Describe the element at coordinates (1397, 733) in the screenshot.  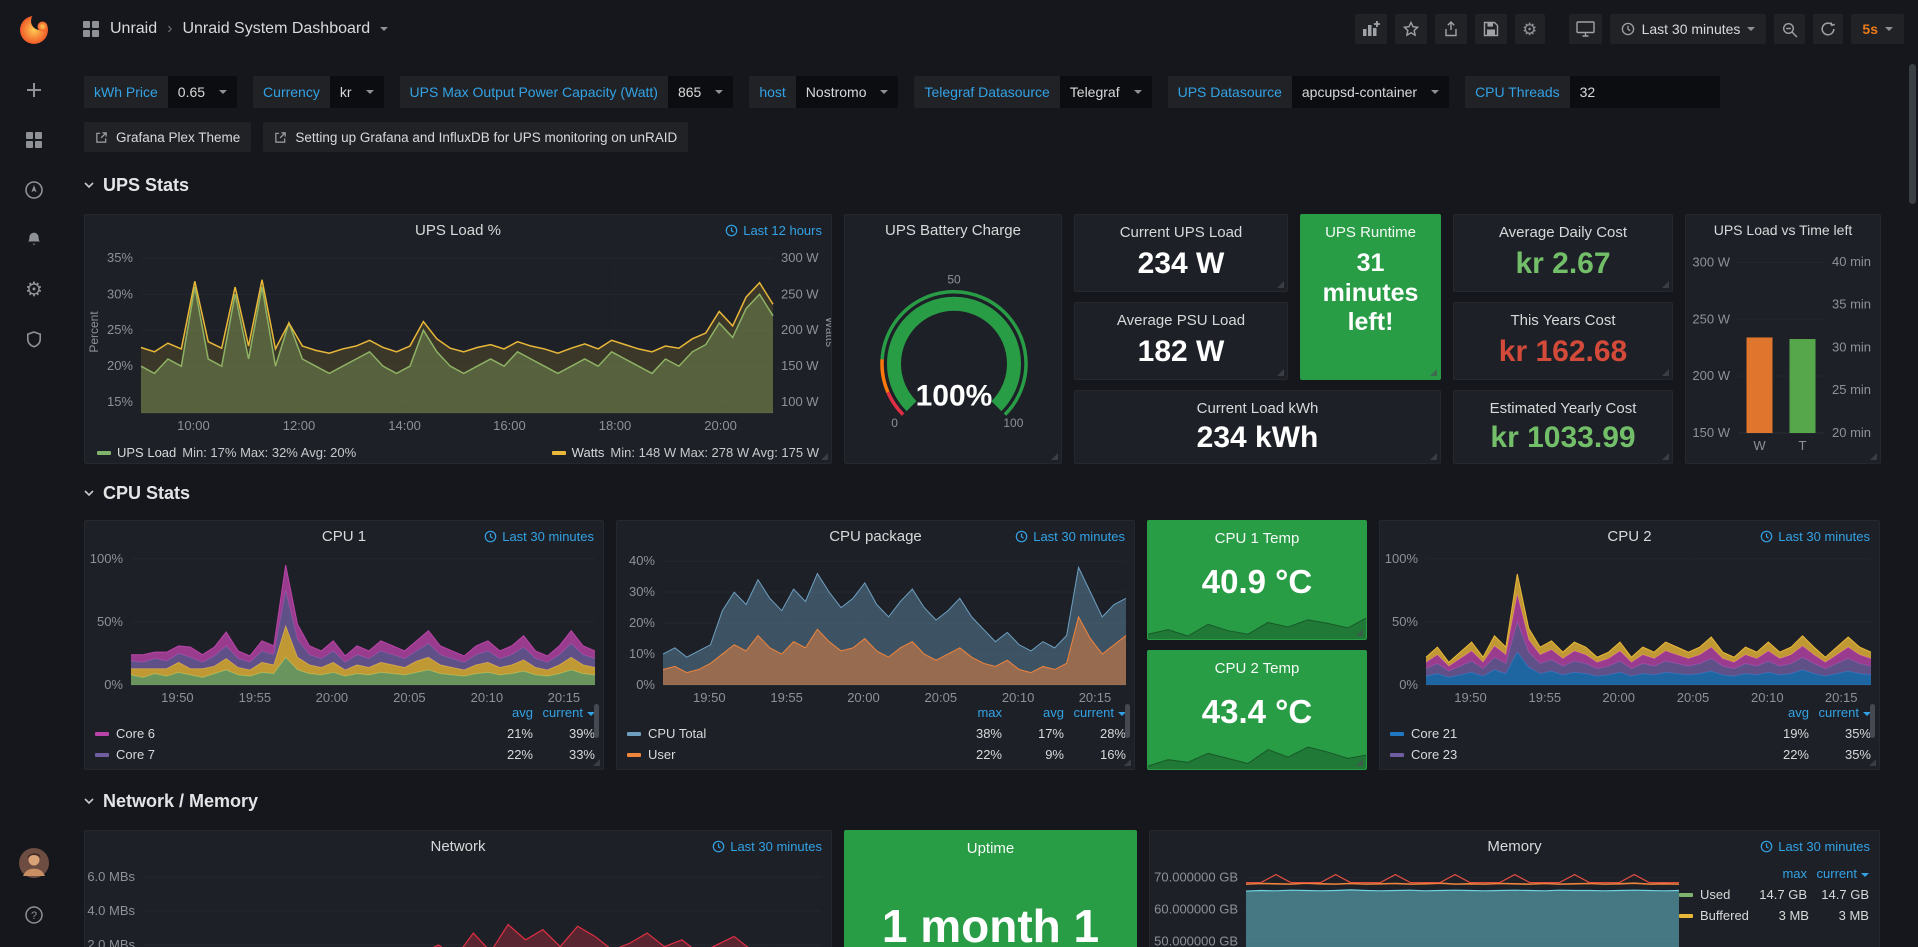
I see `legend-swatch` at that location.